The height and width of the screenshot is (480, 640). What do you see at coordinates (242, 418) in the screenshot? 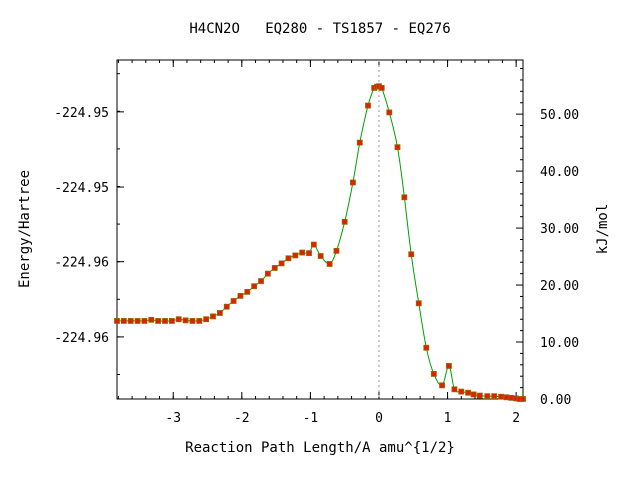
I see `x-tick-label: -2` at bounding box center [242, 418].